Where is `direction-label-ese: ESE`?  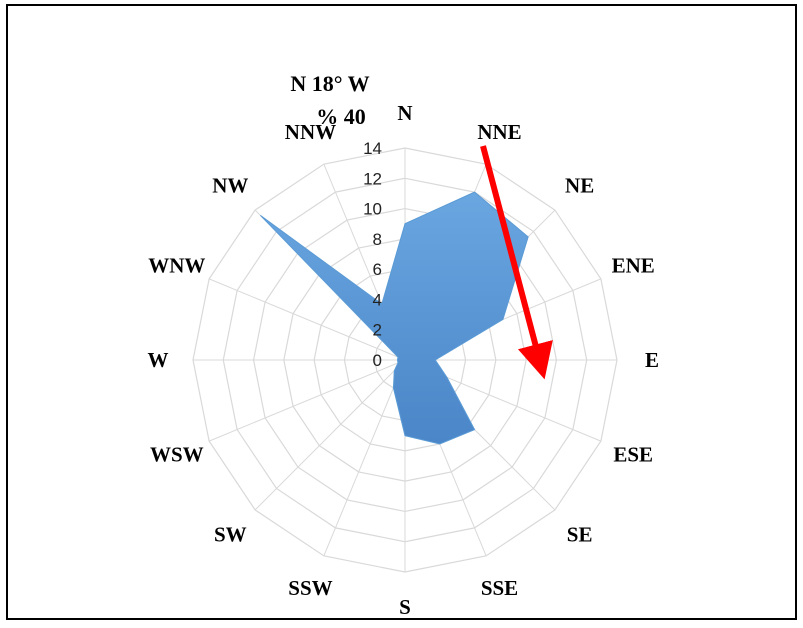
direction-label-ese: ESE is located at coordinates (633, 455).